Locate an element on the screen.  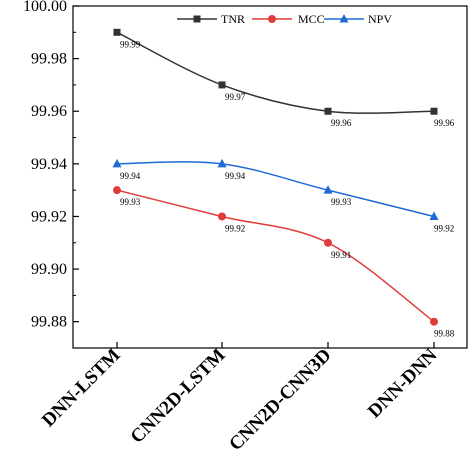
x-category-label: CNN2D-LSTM is located at coordinates (178, 396).